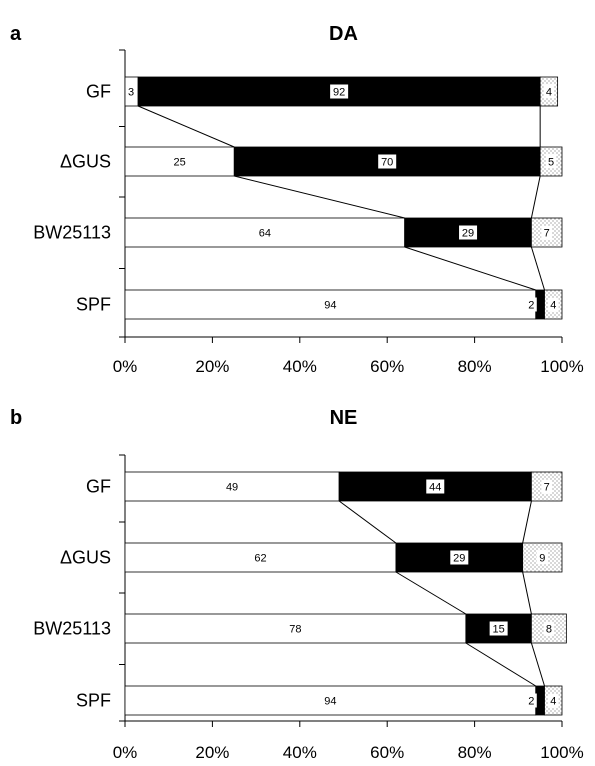  I want to click on chart-title: NE, so click(344, 418).